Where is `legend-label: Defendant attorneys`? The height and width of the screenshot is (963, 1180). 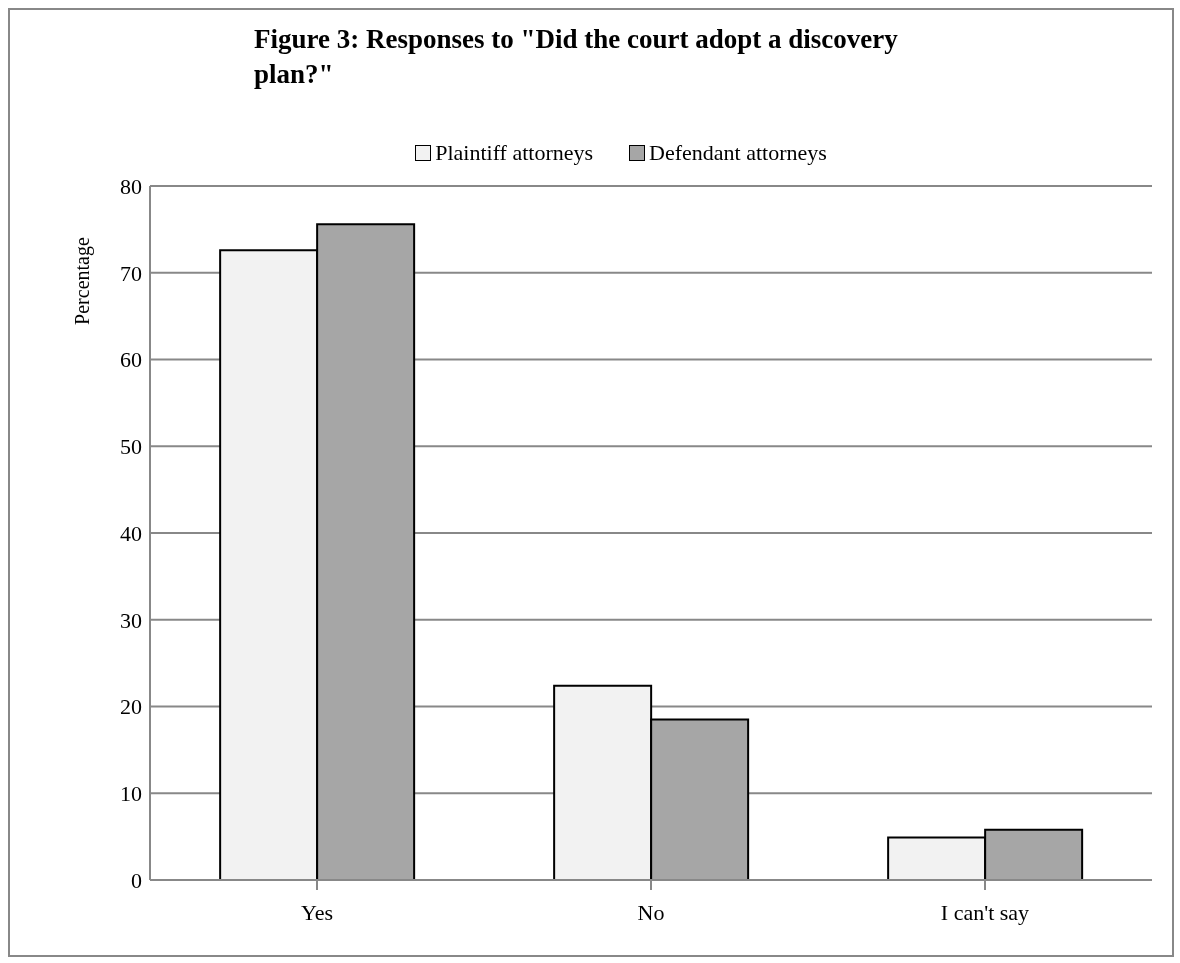 legend-label: Defendant attorneys is located at coordinates (737, 153).